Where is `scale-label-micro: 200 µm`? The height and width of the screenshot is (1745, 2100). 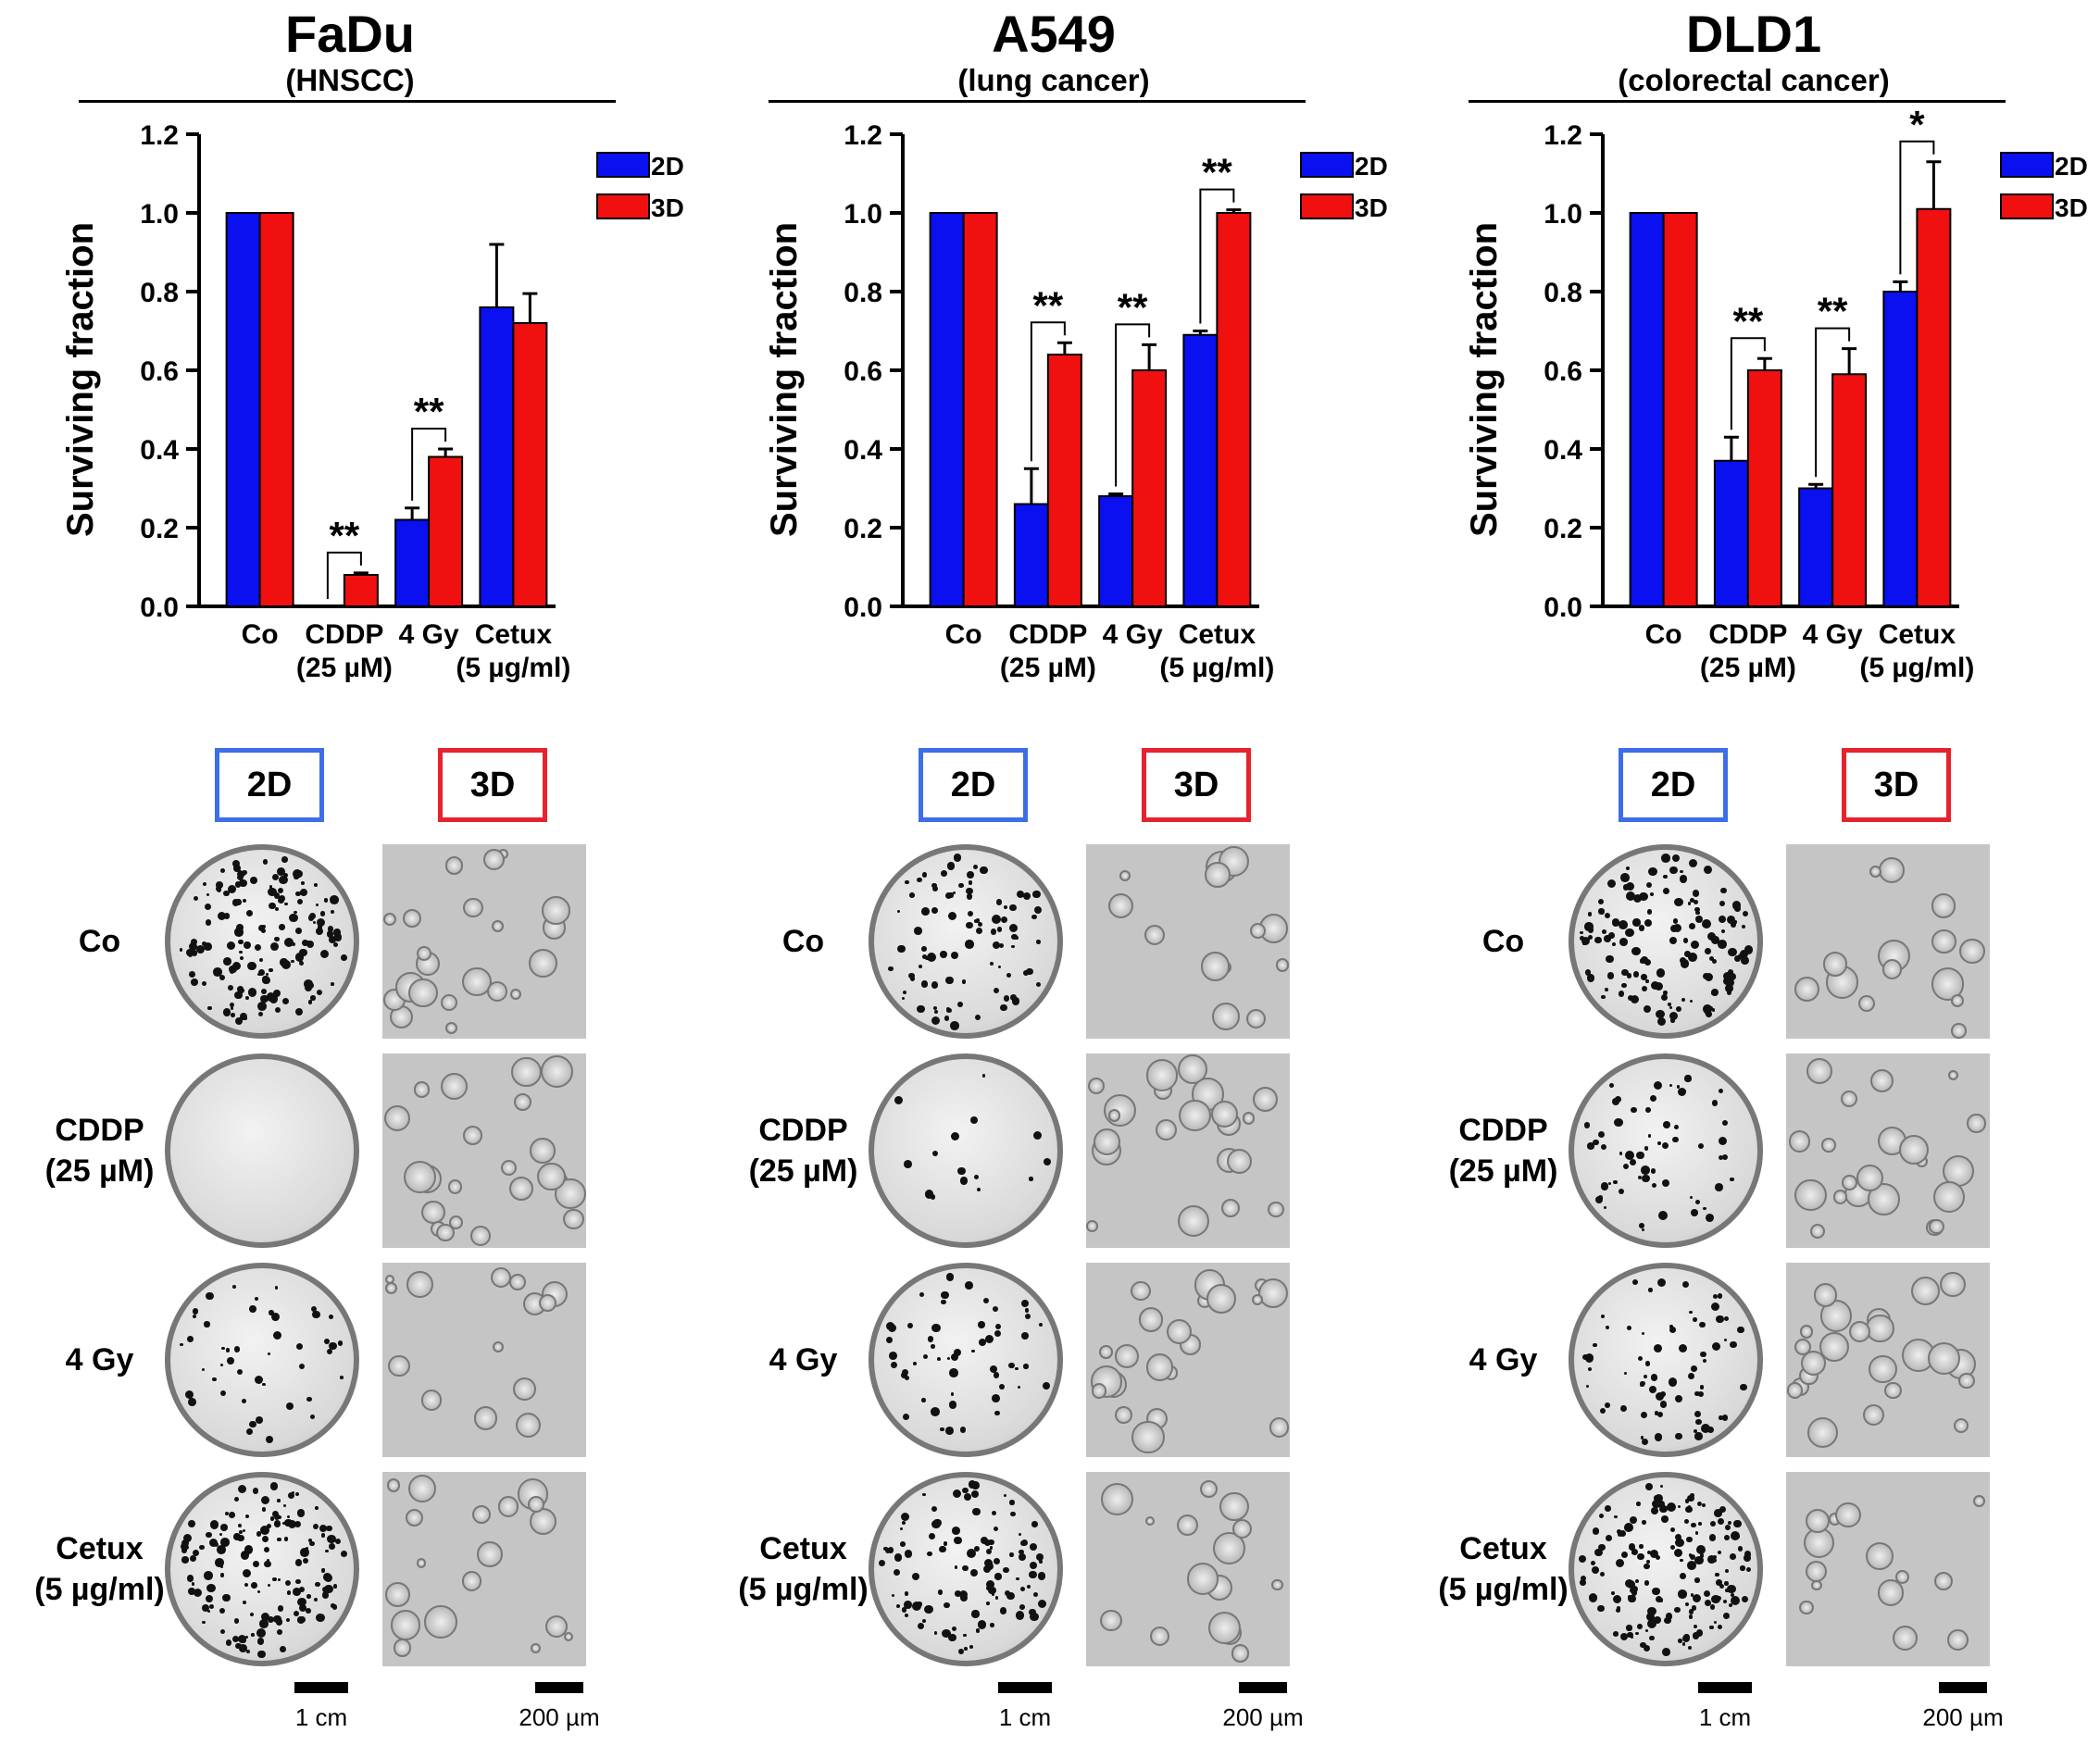 scale-label-micro: 200 µm is located at coordinates (1263, 1717).